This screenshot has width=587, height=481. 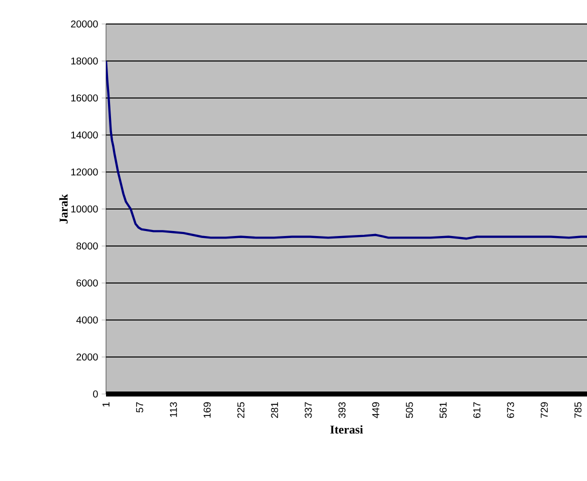 I want to click on x-tick-label: 113, so click(x=173, y=409).